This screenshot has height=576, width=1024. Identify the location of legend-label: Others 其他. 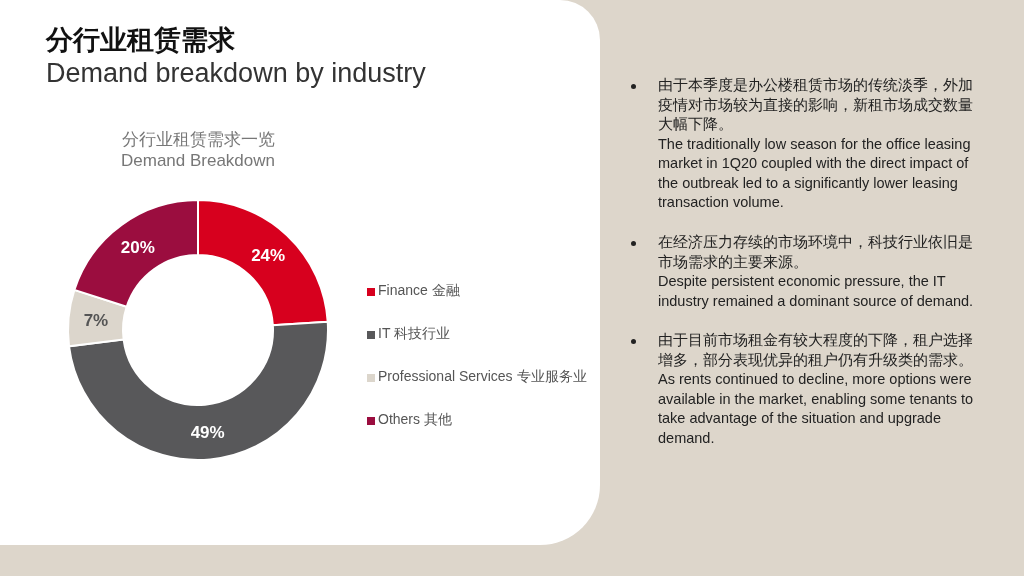
(415, 420).